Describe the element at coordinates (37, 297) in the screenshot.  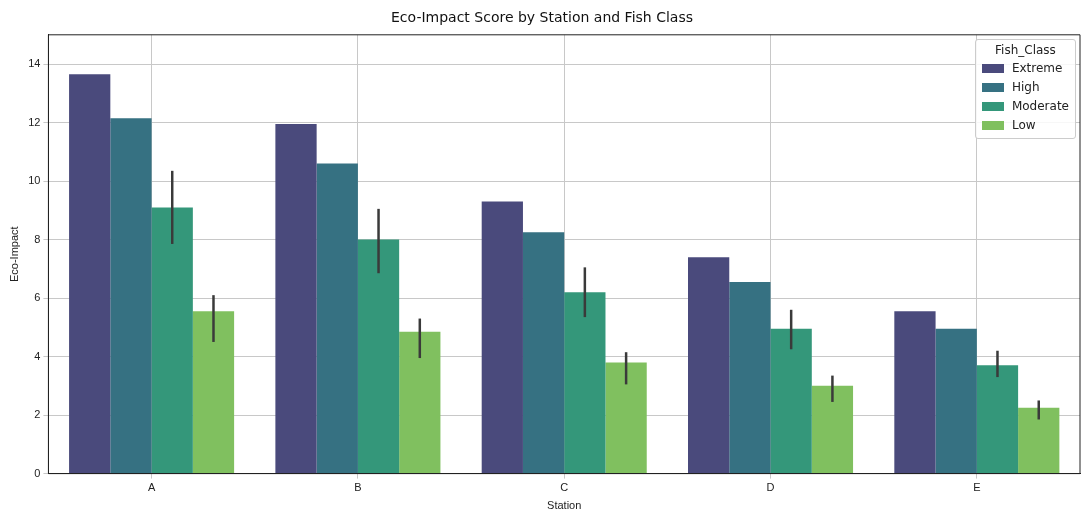
I see `y-tick-label: 6` at that location.